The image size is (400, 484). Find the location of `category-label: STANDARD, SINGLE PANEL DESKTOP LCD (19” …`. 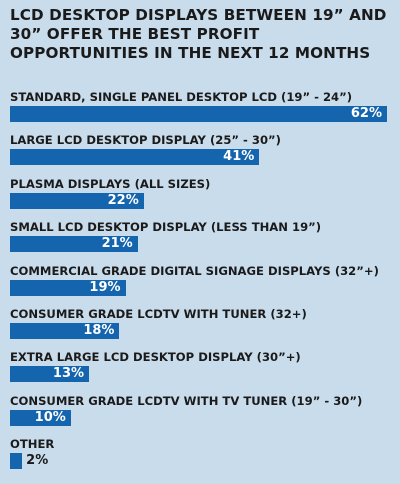

category-label: STANDARD, SINGLE PANEL DESKTOP LCD (19” … is located at coordinates (181, 97).